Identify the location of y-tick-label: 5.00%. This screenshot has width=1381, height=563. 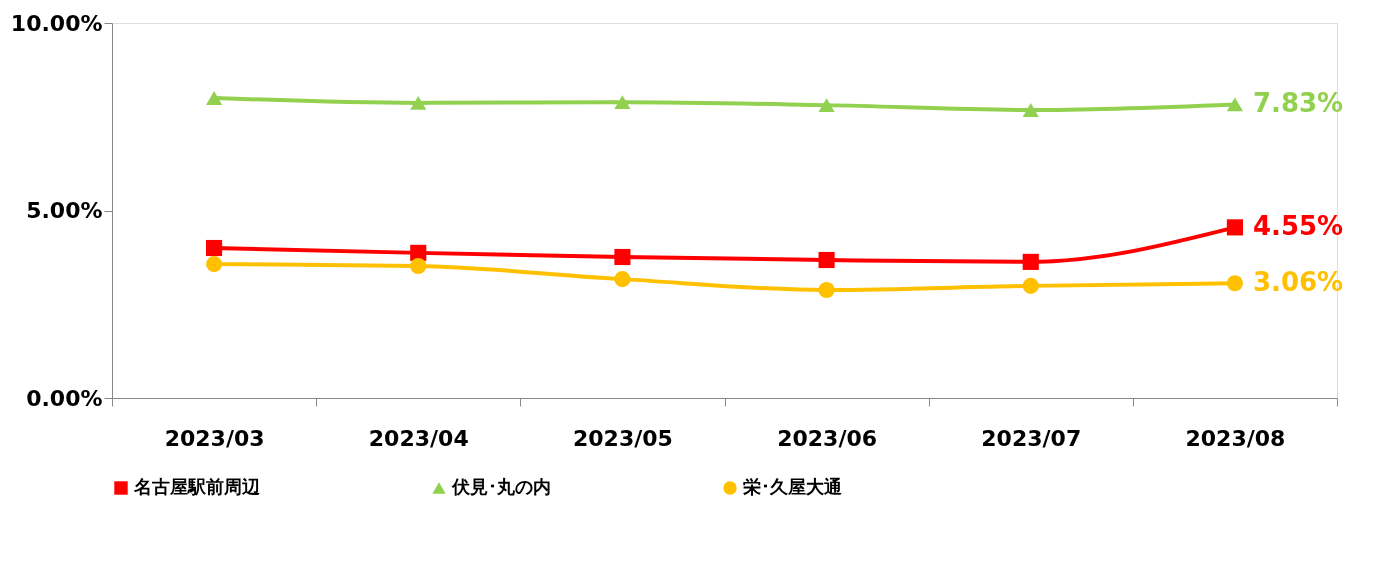
(64, 210).